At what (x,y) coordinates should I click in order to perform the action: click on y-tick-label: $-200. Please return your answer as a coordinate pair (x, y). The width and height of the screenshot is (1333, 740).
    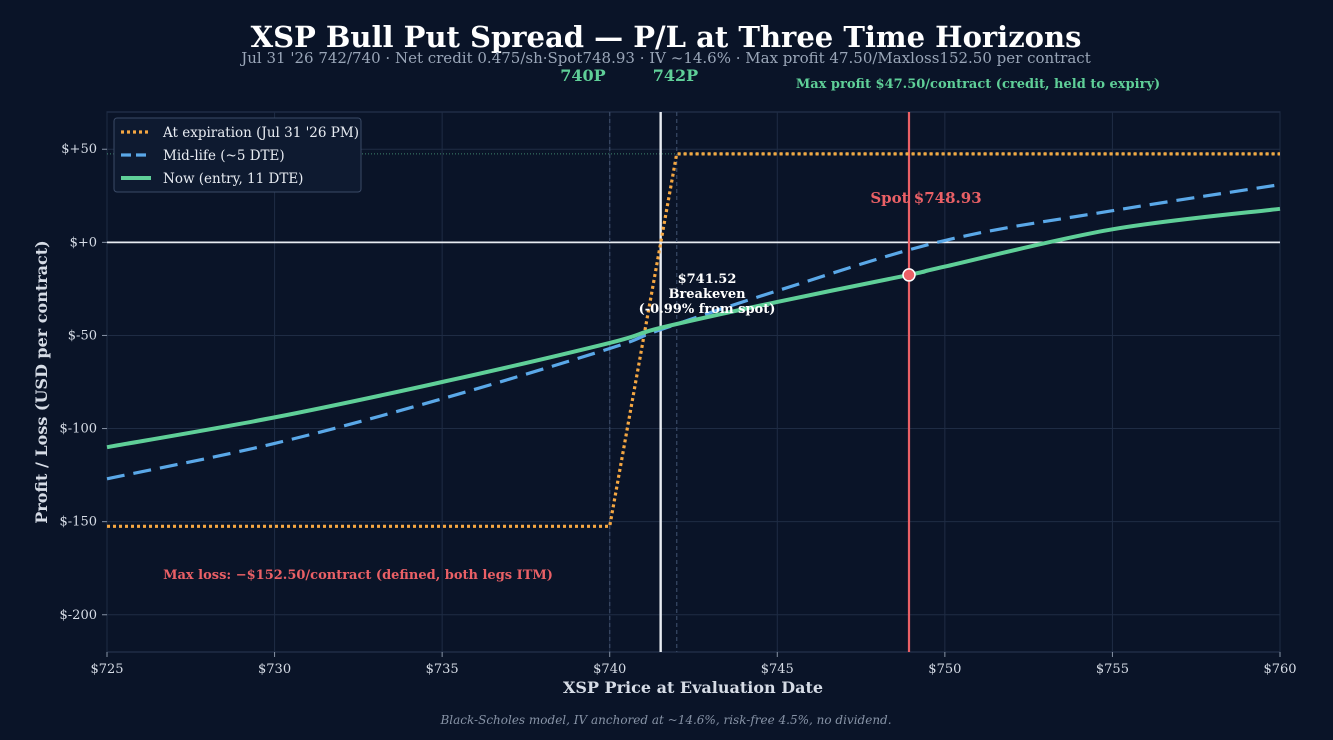
    Looking at the image, I should click on (78, 615).